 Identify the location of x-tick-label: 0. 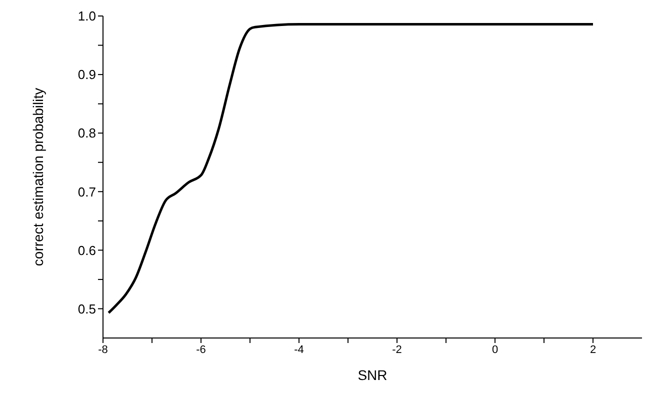
(495, 350).